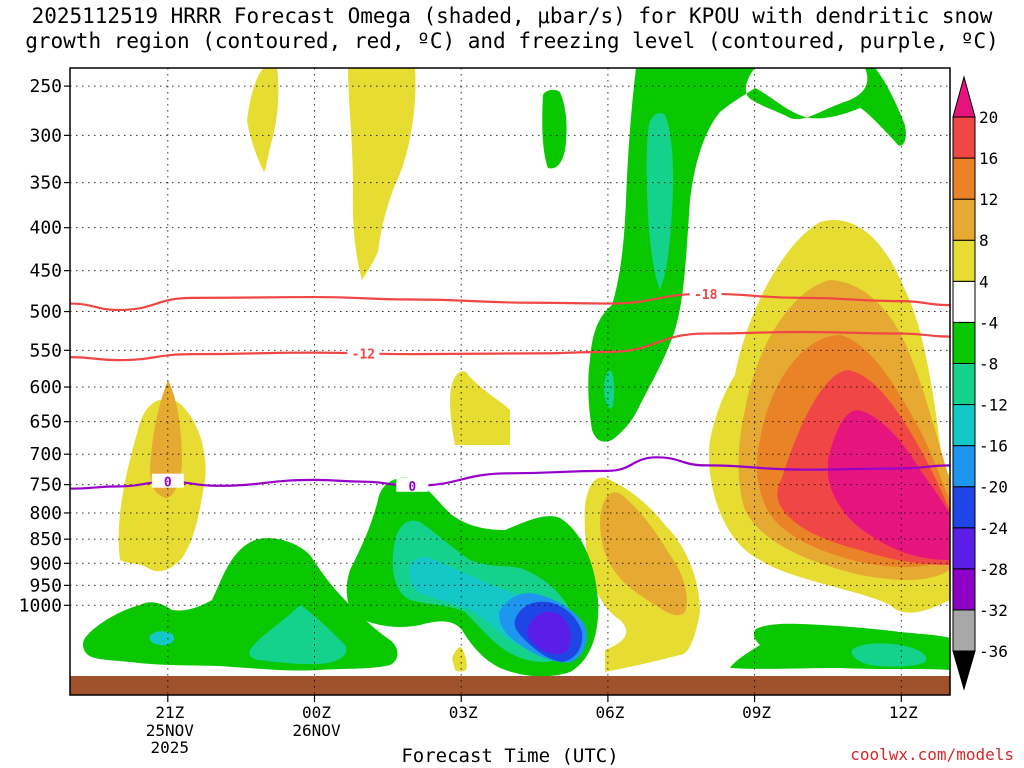 The height and width of the screenshot is (768, 1024). I want to click on y-tick-label: 650, so click(45, 422).